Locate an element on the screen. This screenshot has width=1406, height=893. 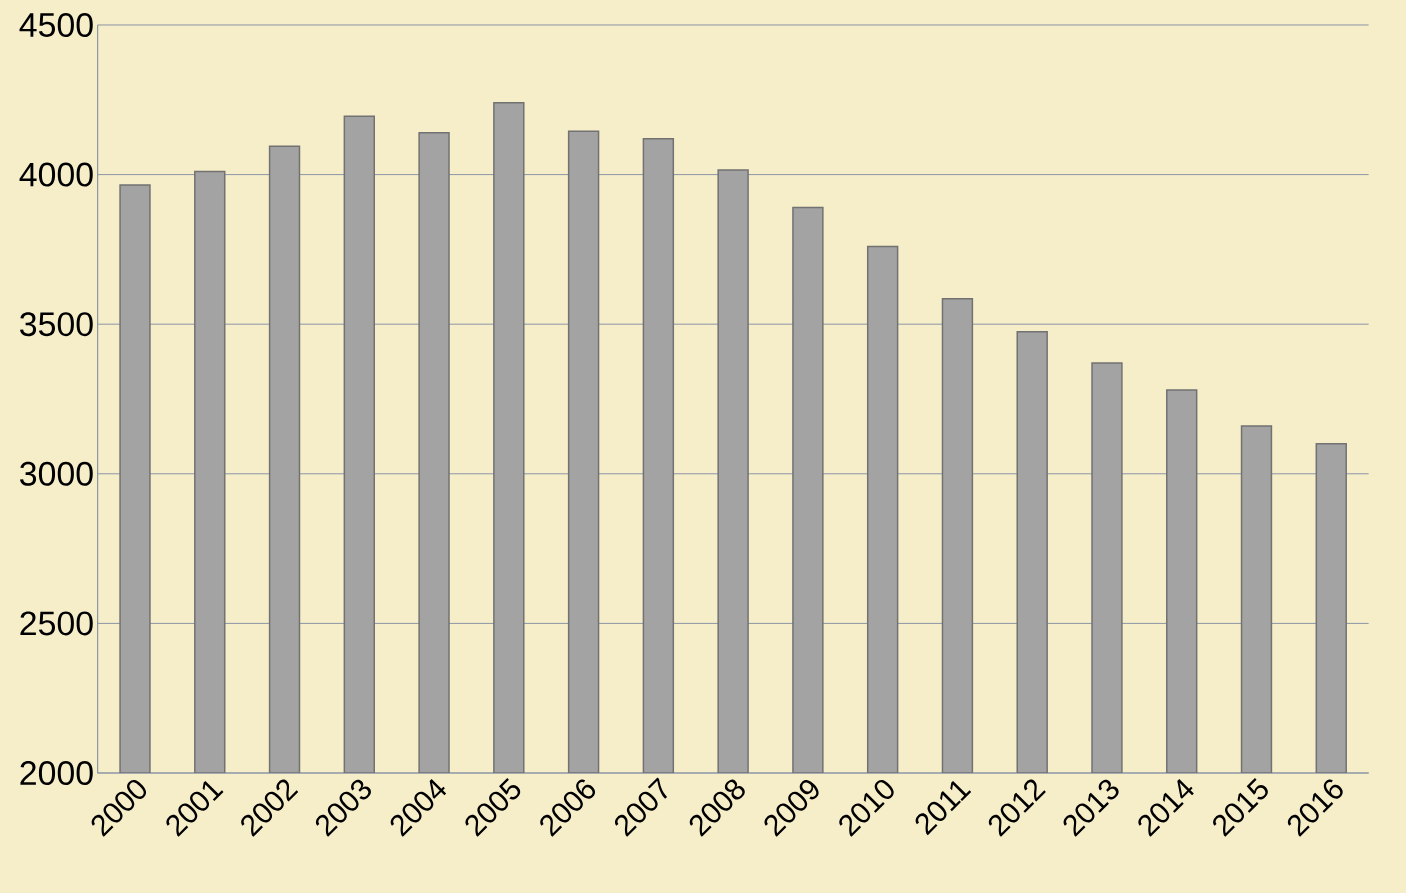
y-tick-label: 4000 is located at coordinates (56, 174).